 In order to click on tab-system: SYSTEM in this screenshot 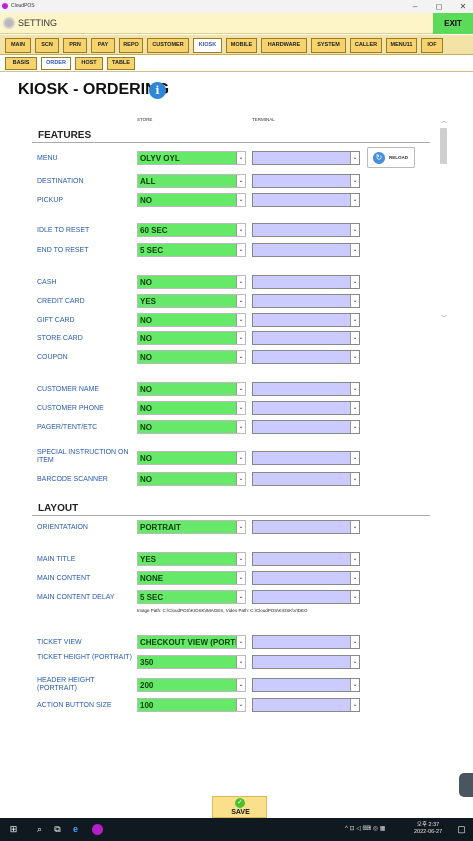, I will do `click(328, 45)`.